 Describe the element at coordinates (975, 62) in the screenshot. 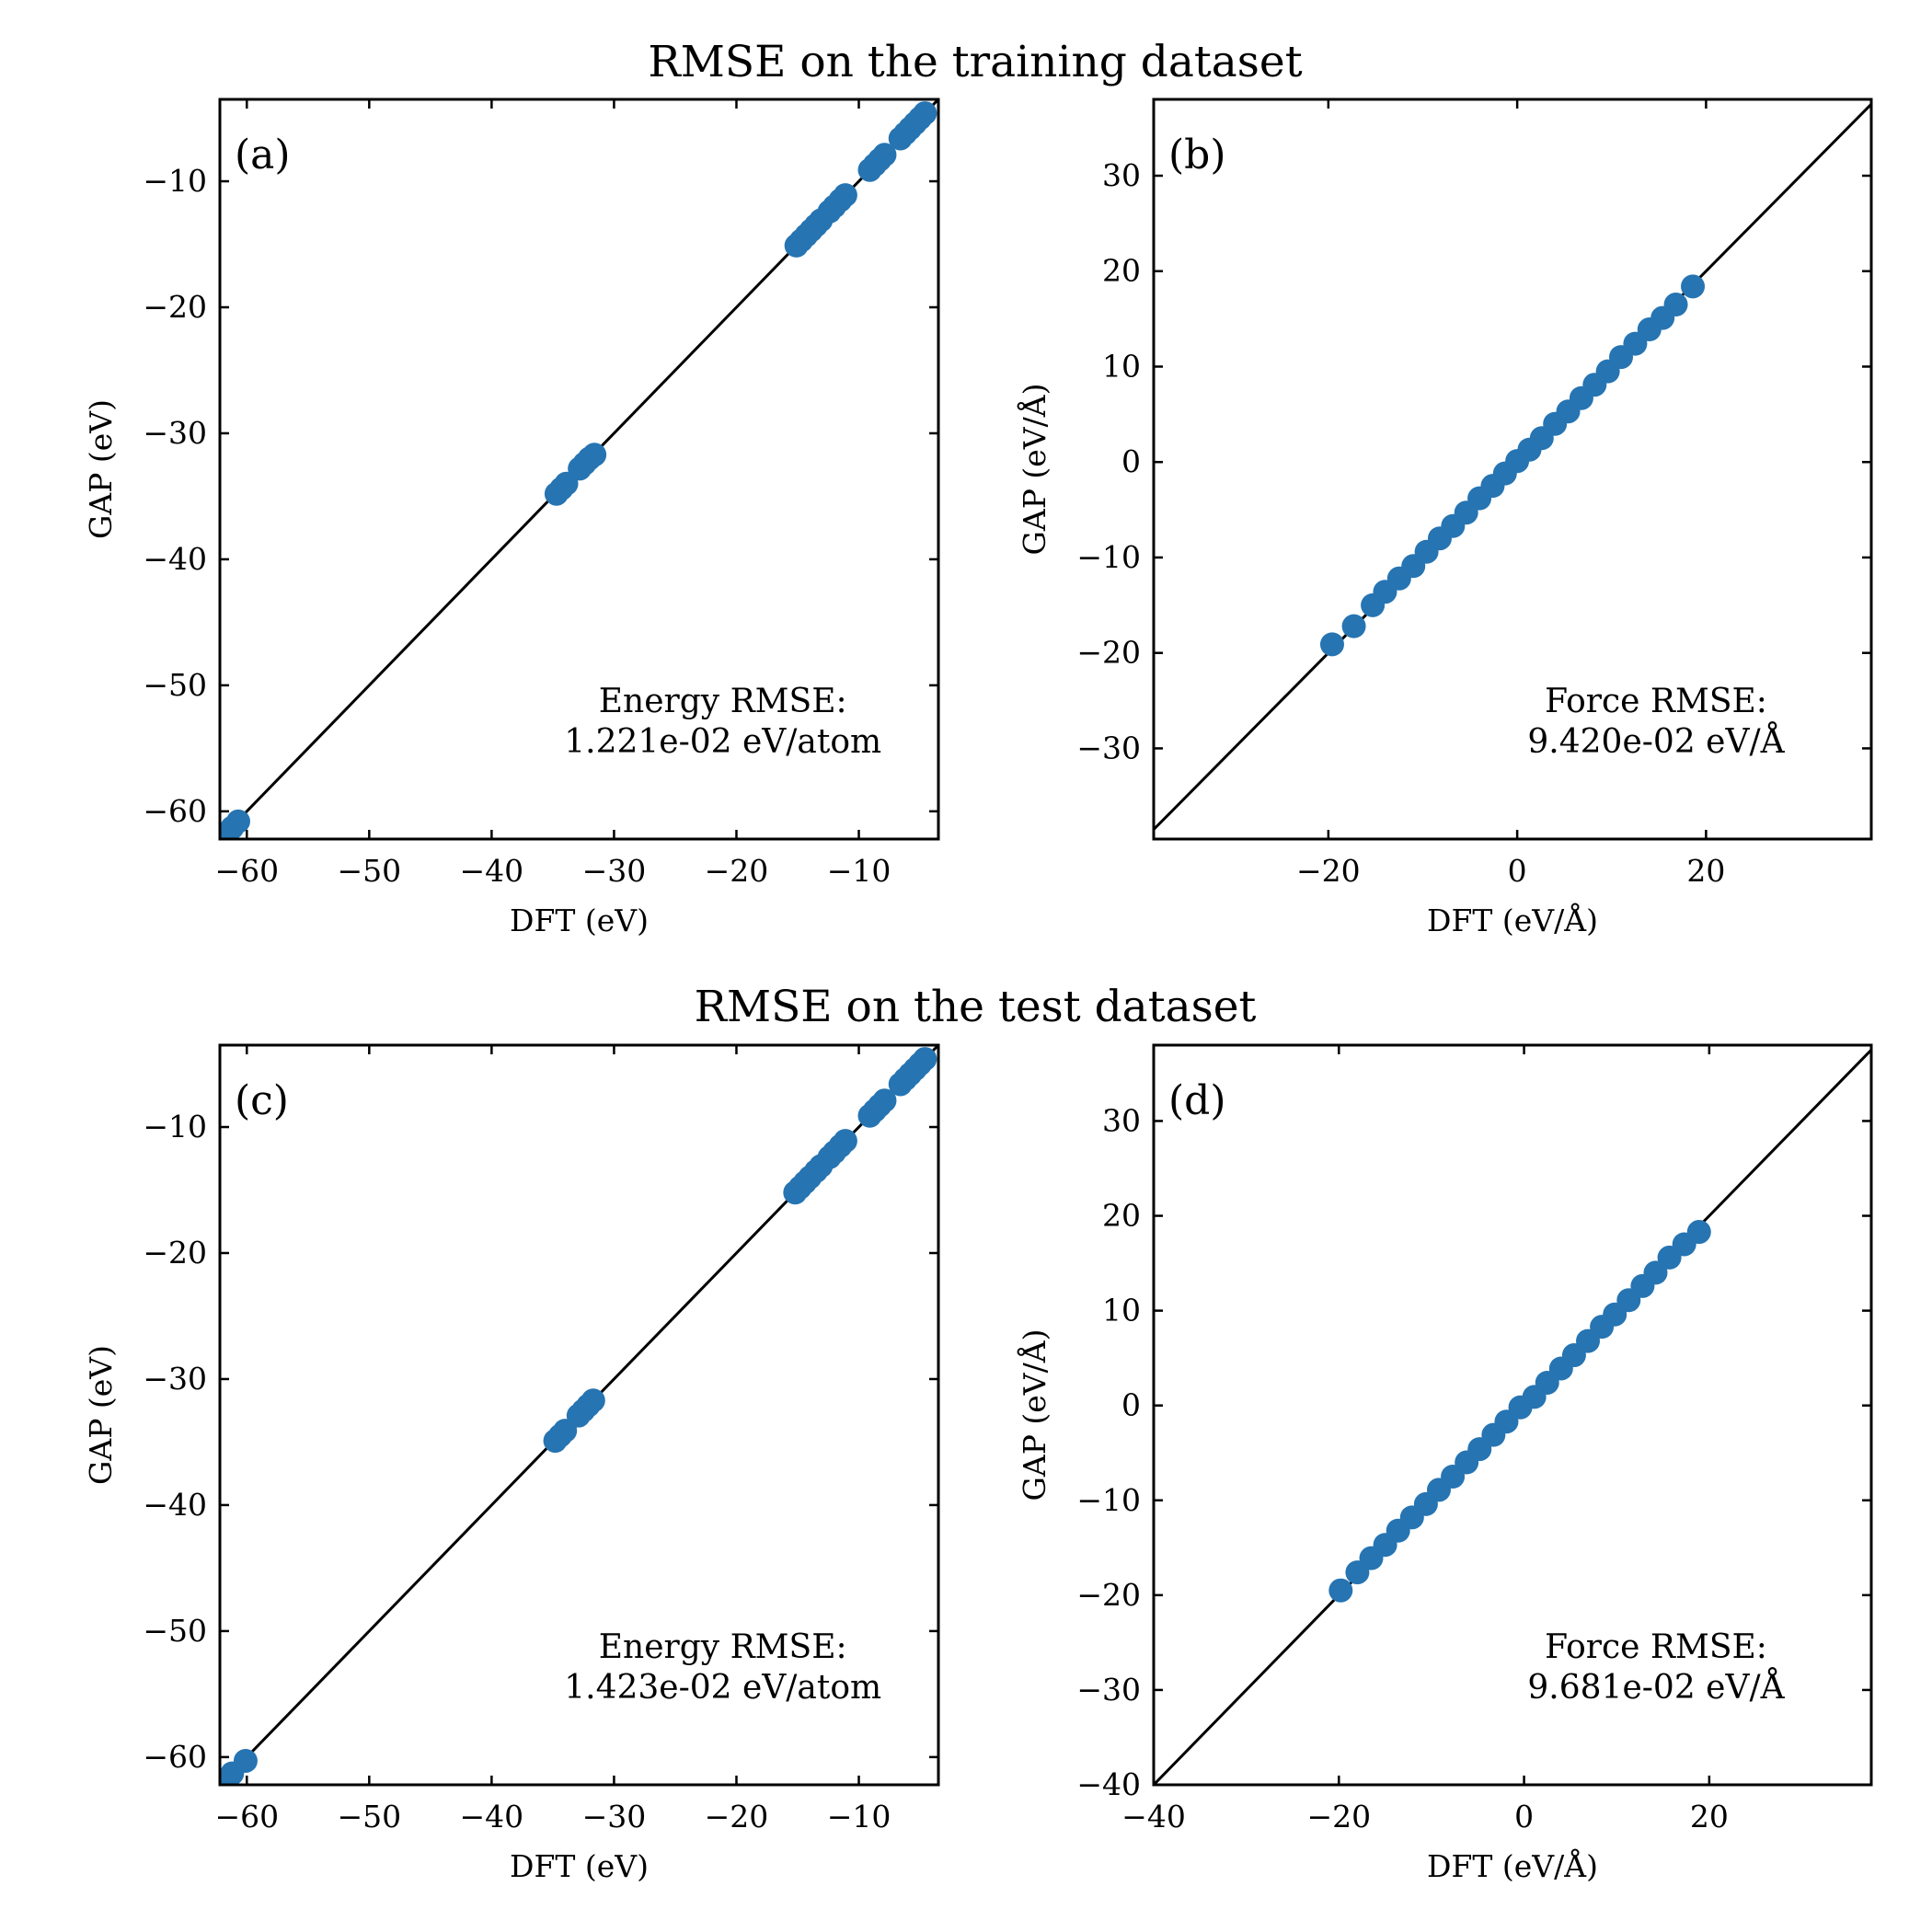

I see `title-training: RMSE on the training dataset` at that location.